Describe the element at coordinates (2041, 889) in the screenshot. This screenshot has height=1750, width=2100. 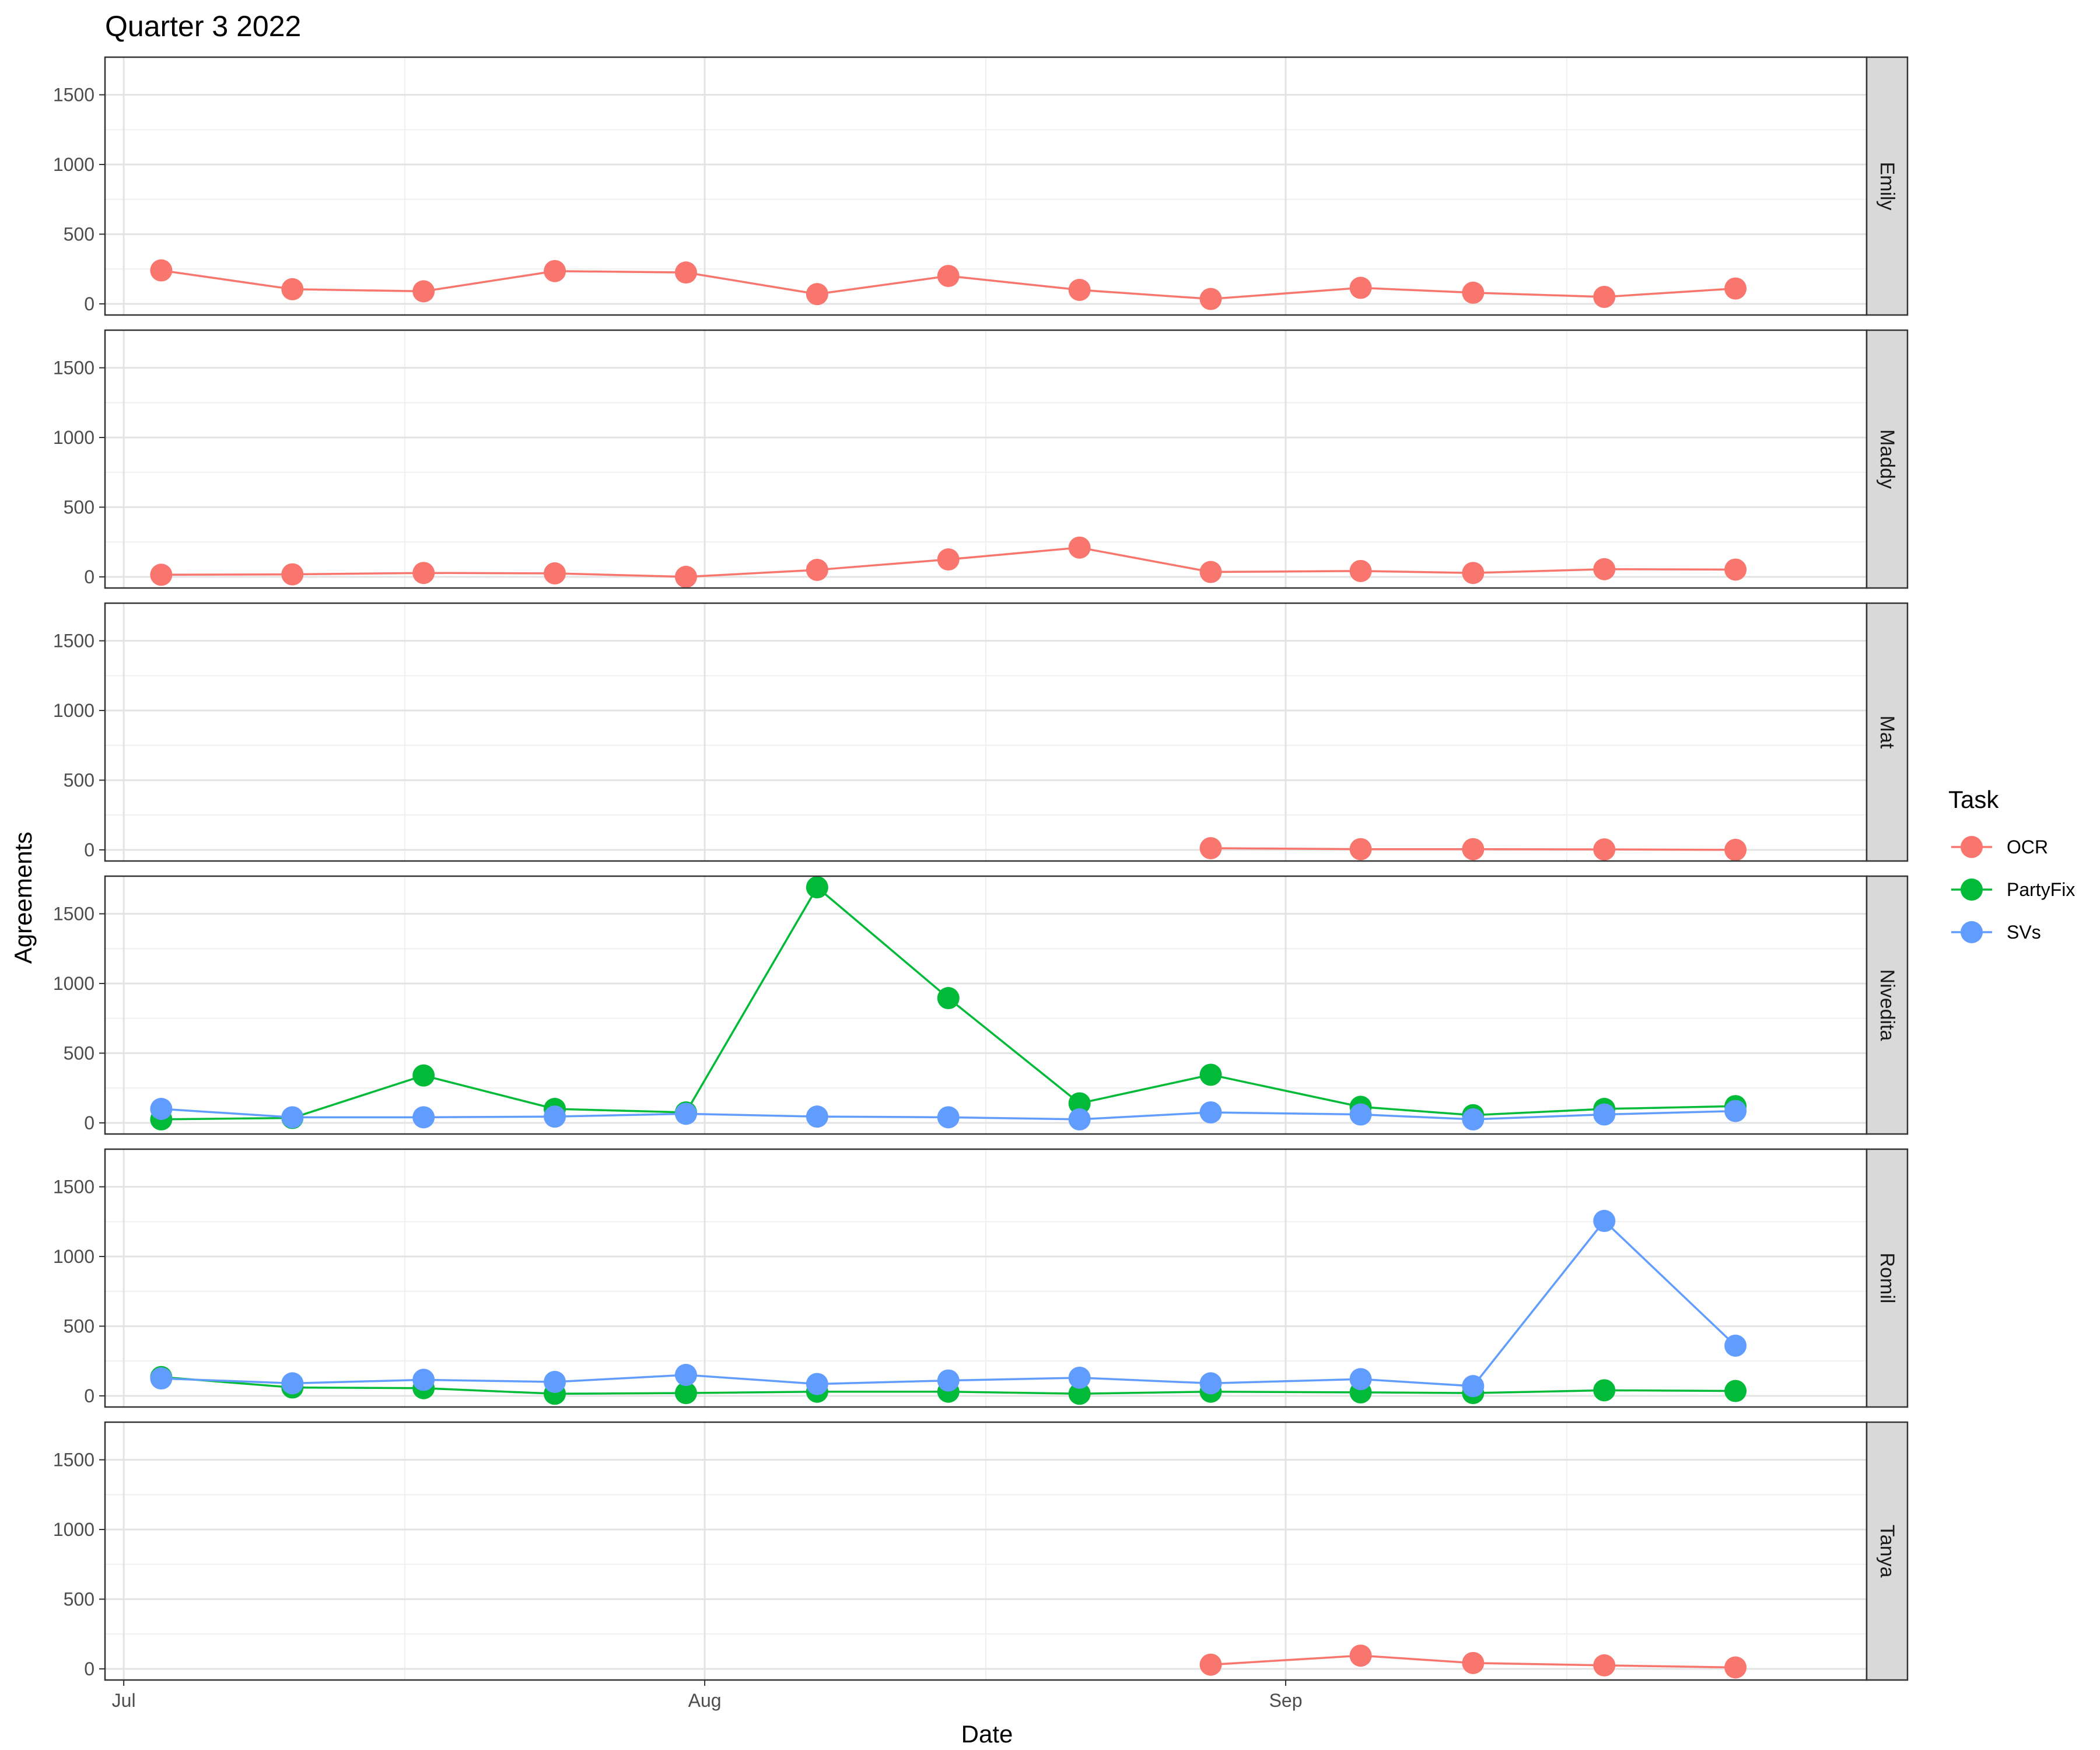
I see `legend-label: PartyFix` at that location.